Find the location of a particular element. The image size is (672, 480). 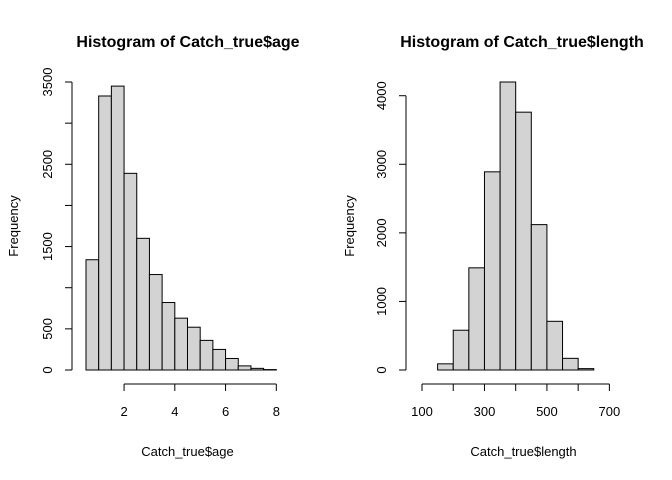

chart-title: Histogram of Catch_true$length is located at coordinates (522, 42).